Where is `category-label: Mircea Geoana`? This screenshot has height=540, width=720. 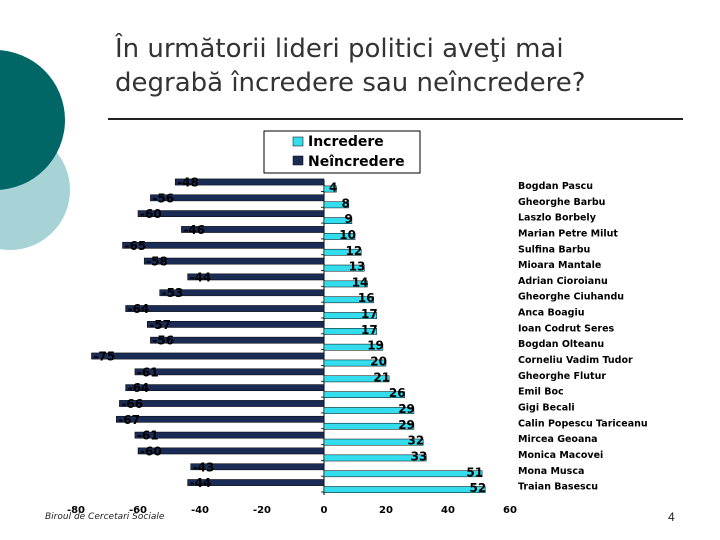
category-label: Mircea Geoana is located at coordinates (558, 439).